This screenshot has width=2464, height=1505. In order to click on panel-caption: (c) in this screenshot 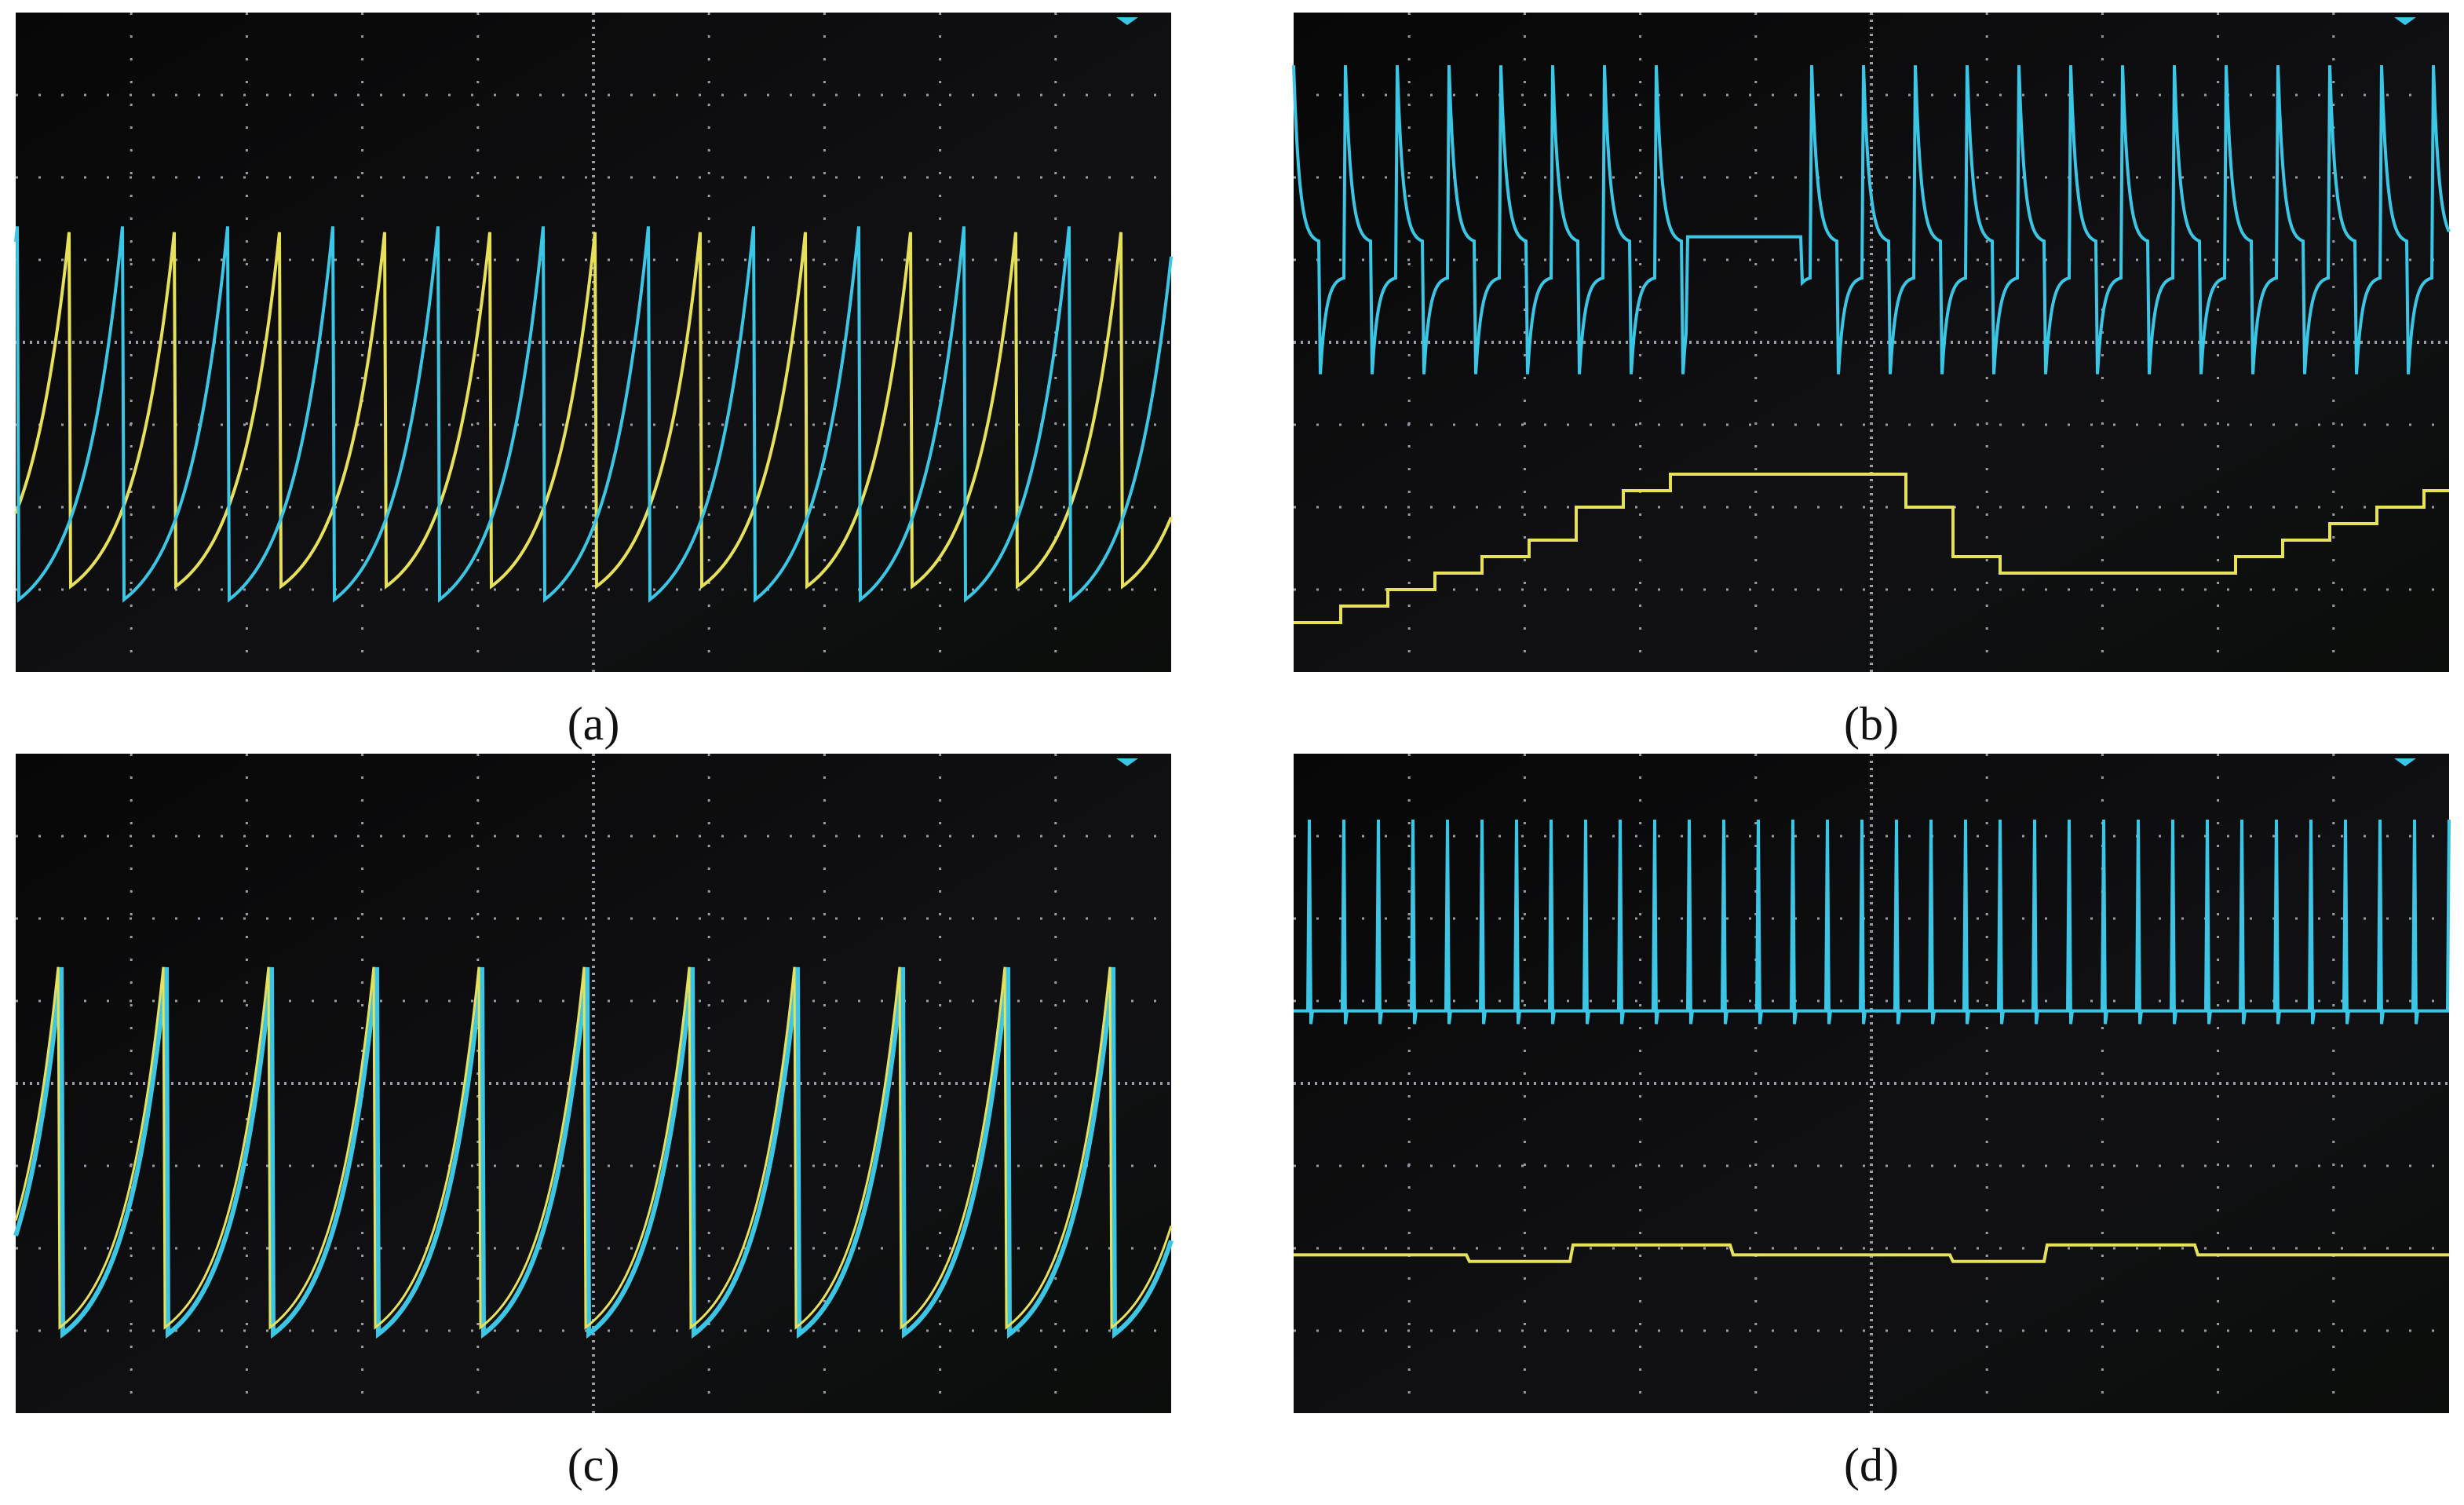, I will do `click(594, 1465)`.